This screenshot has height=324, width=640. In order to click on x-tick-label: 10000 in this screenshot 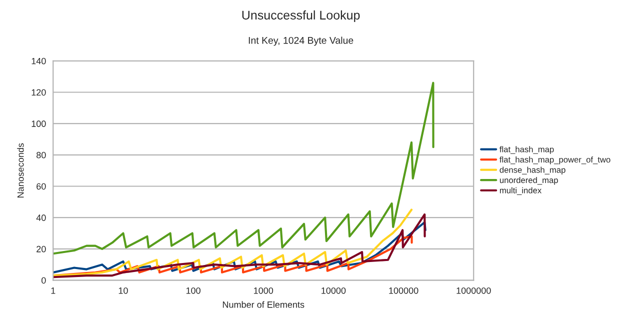, I will do `click(334, 290)`.